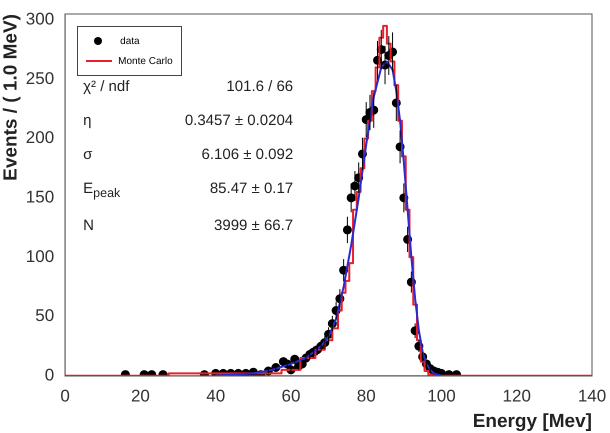  I want to click on x-tick-label: 60, so click(290, 396).